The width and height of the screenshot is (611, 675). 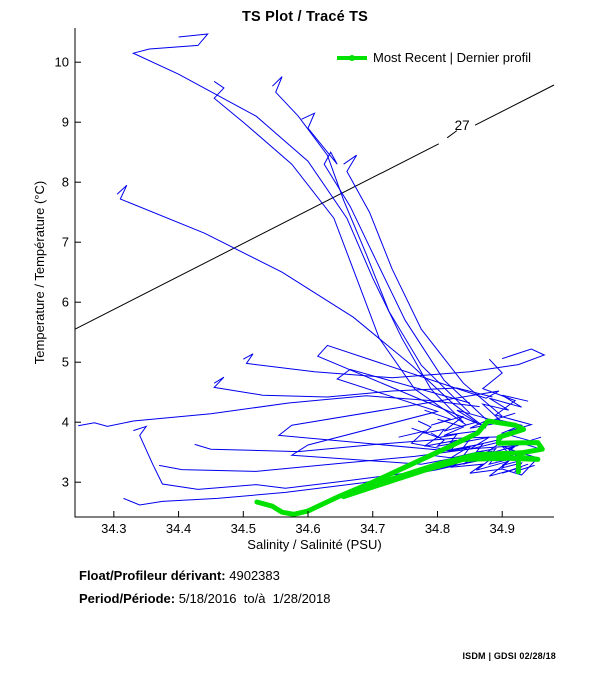 What do you see at coordinates (314, 544) in the screenshot?
I see `x-axis-label: Salinity / Salinité (PSU)` at bounding box center [314, 544].